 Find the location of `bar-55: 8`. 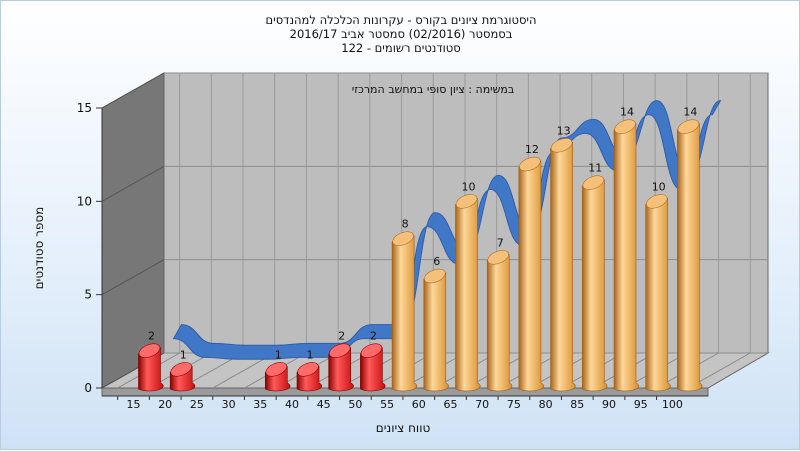

bar-55: 8 is located at coordinates (404, 305).